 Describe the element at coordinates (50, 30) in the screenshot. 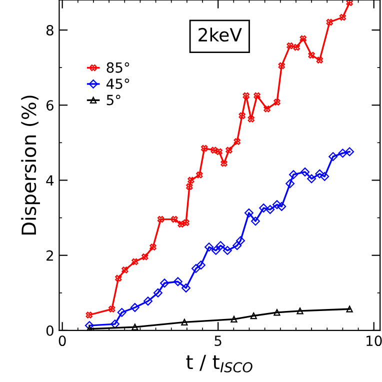

I see `y-tick-label: 8` at that location.